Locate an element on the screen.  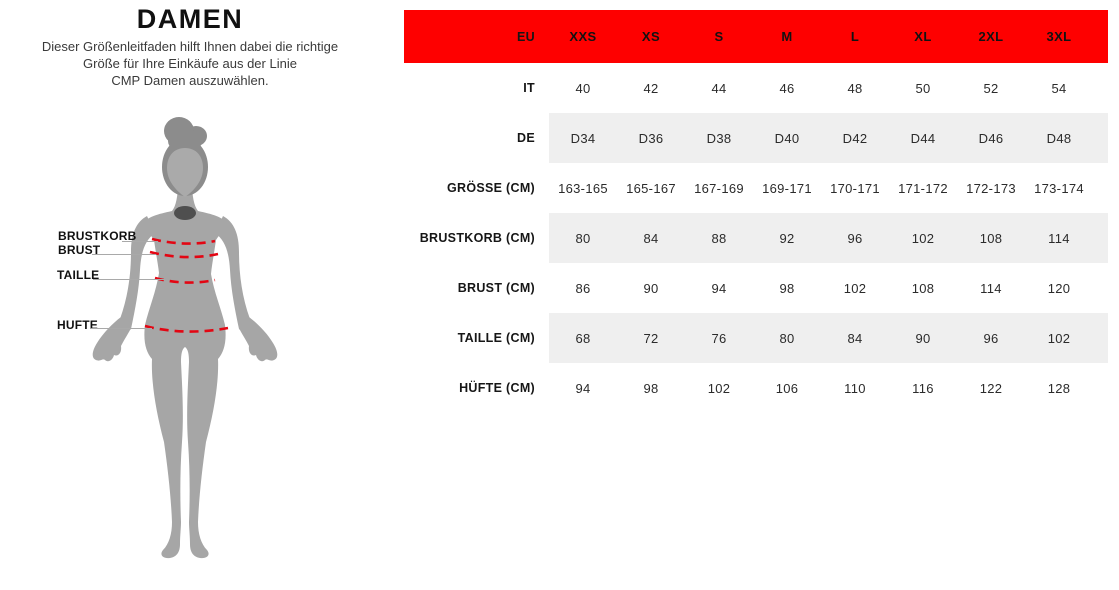
size-cell: 171-172 is located at coordinates (923, 188).